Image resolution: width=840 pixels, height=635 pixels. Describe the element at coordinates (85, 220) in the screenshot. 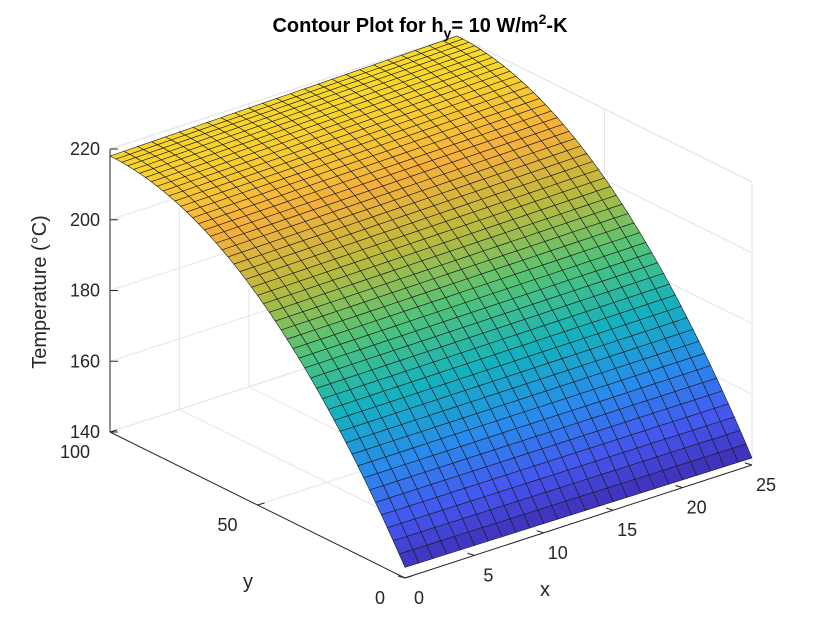

I see `z-tick-label: 200` at that location.